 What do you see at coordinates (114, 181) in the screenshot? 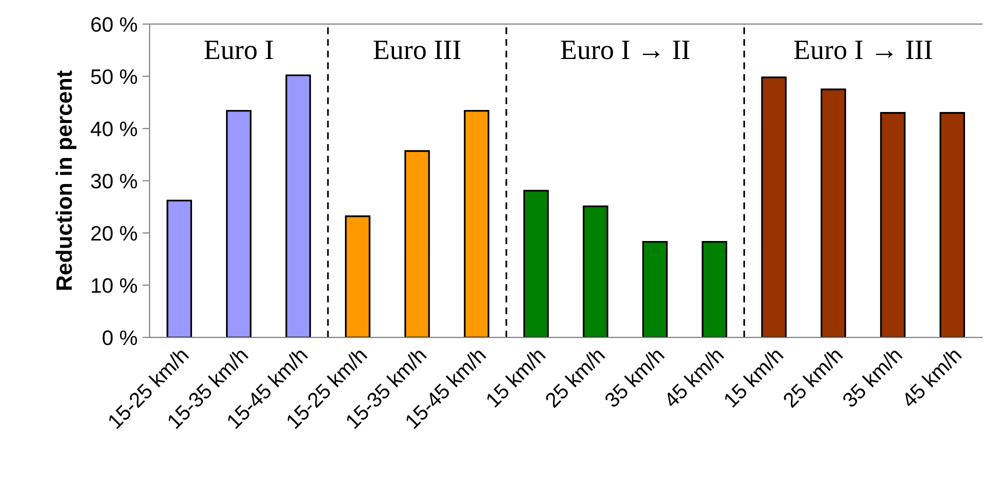
I see `y-tick-label: 30 %` at bounding box center [114, 181].